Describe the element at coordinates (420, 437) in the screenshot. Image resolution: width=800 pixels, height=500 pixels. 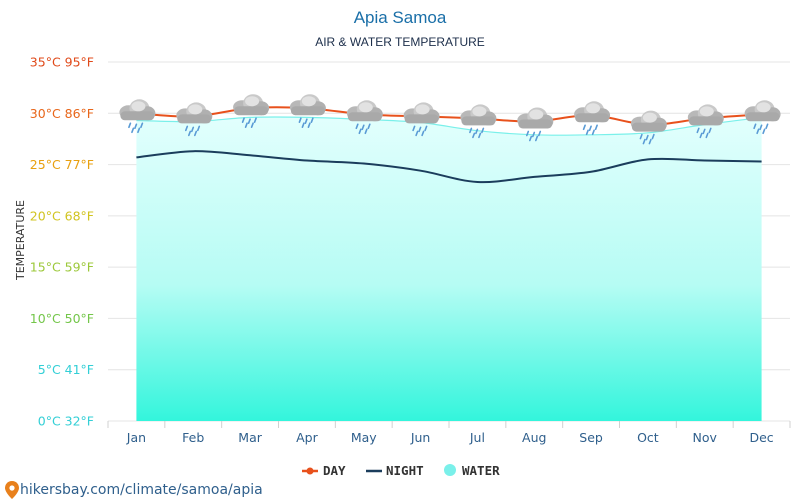
I see `x-tick-label: Jun` at that location.